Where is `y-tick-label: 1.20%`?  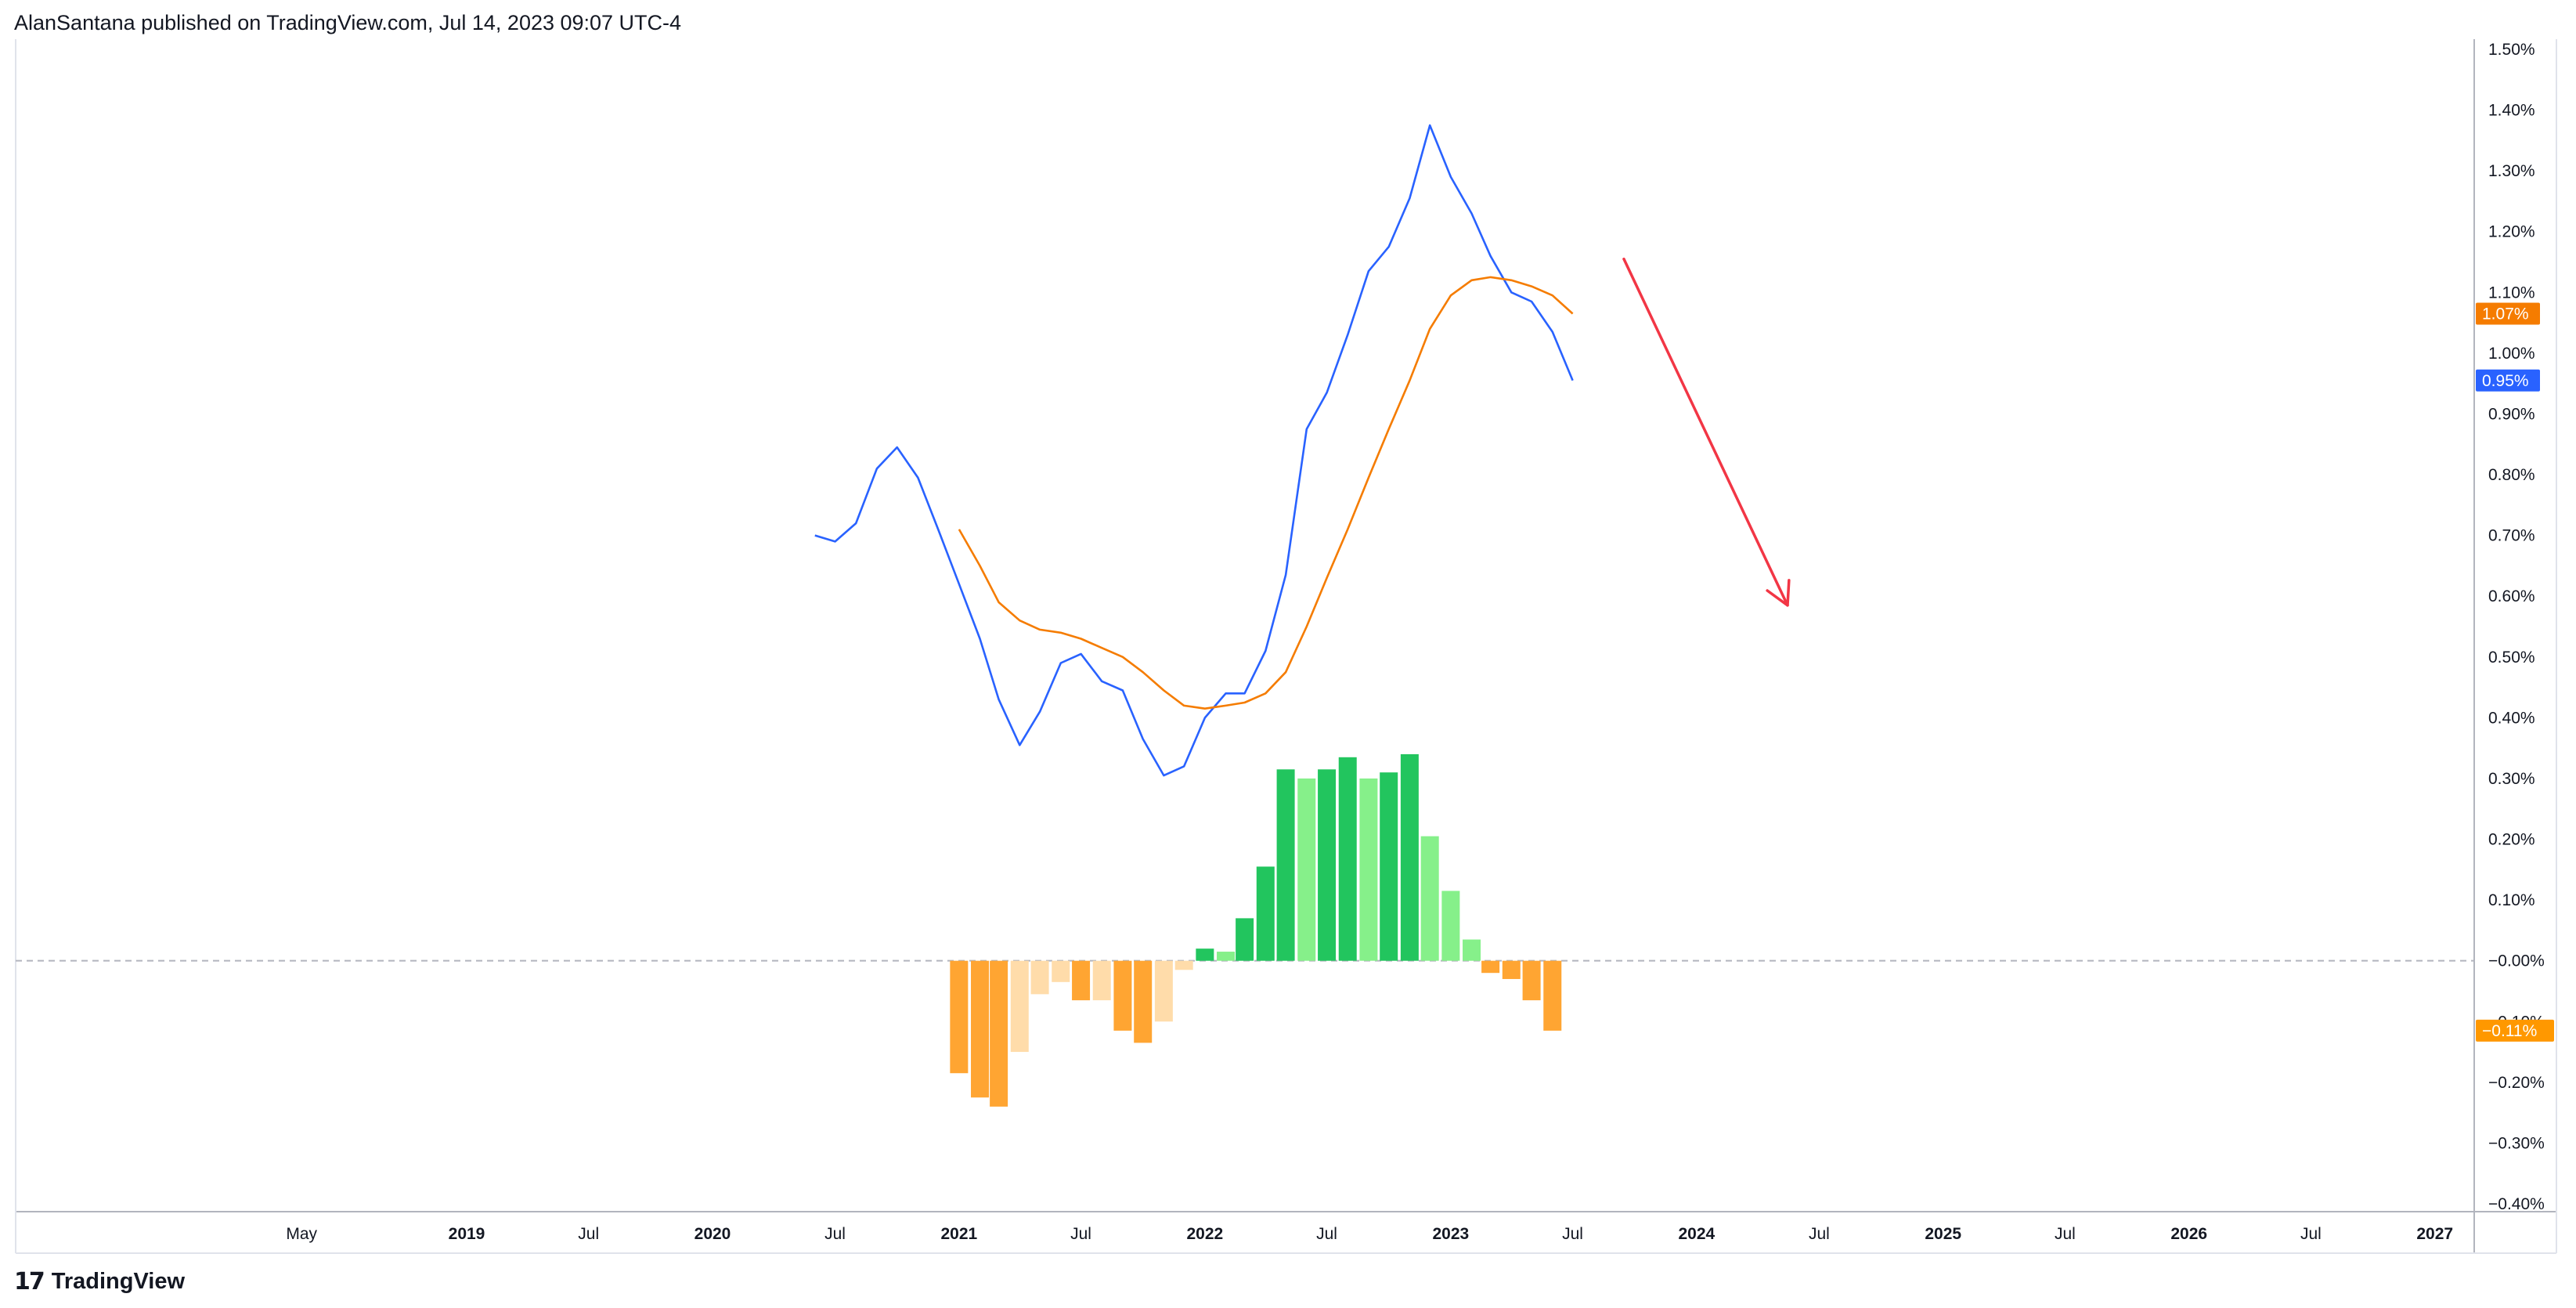 y-tick-label: 1.20% is located at coordinates (2511, 232).